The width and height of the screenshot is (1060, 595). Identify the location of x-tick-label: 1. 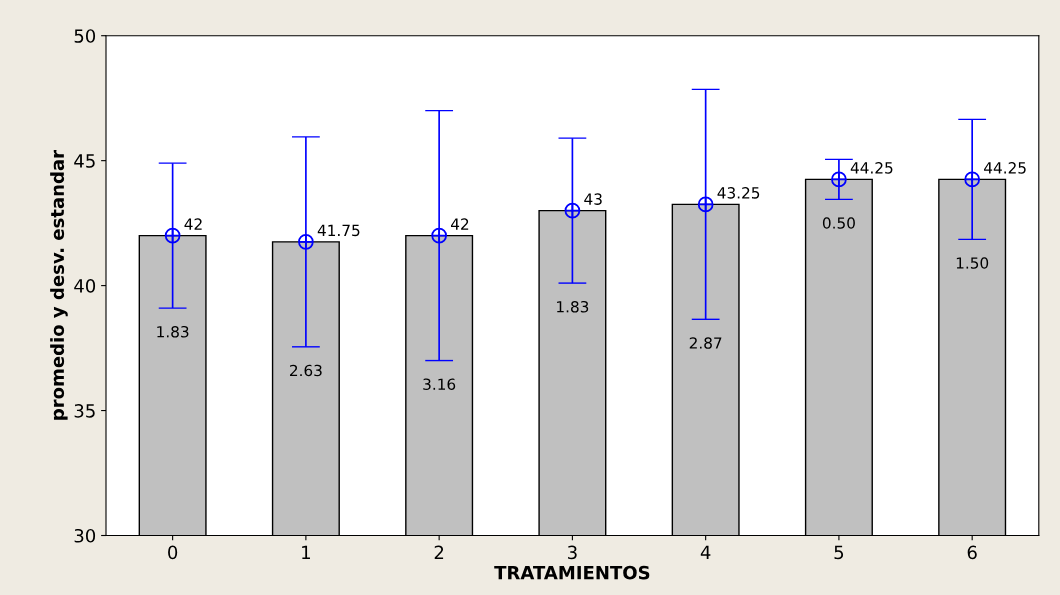
(306, 552).